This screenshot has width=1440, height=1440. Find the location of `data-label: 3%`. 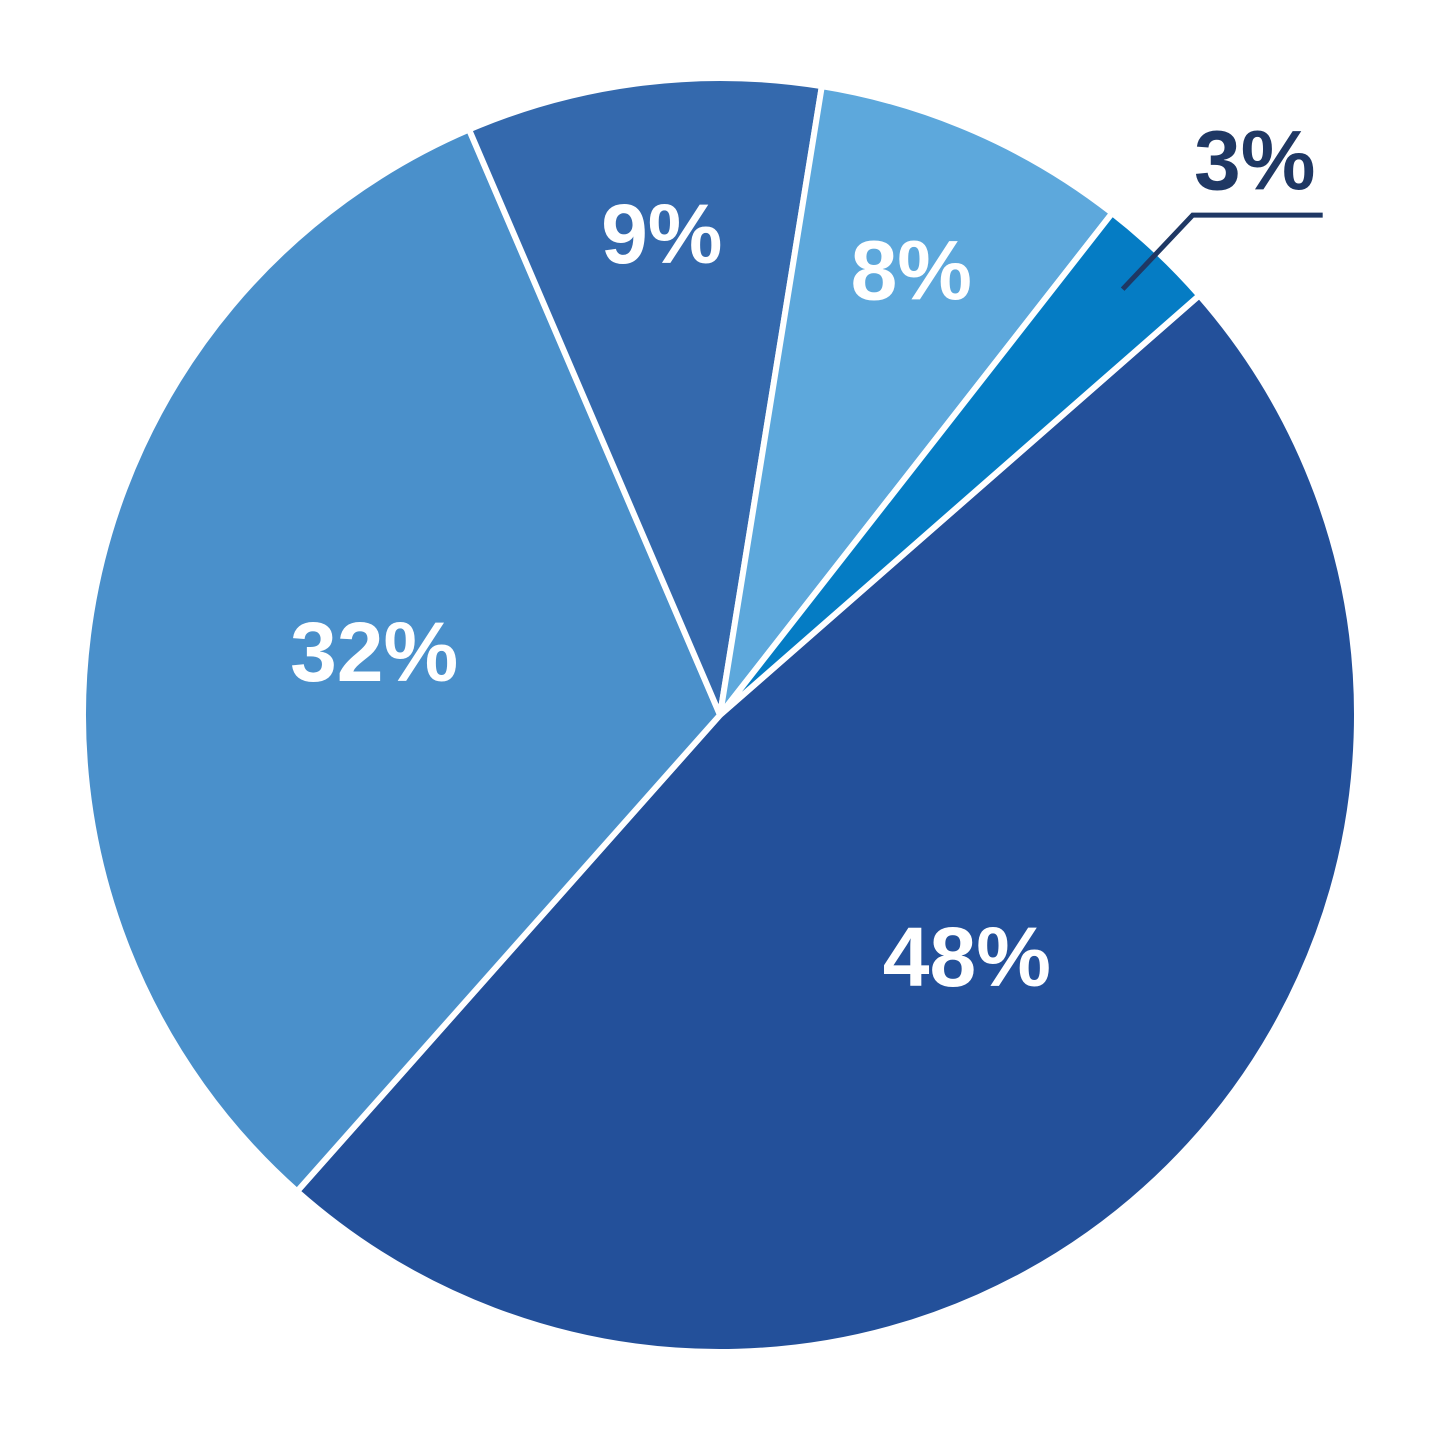

data-label: 3% is located at coordinates (1254, 160).